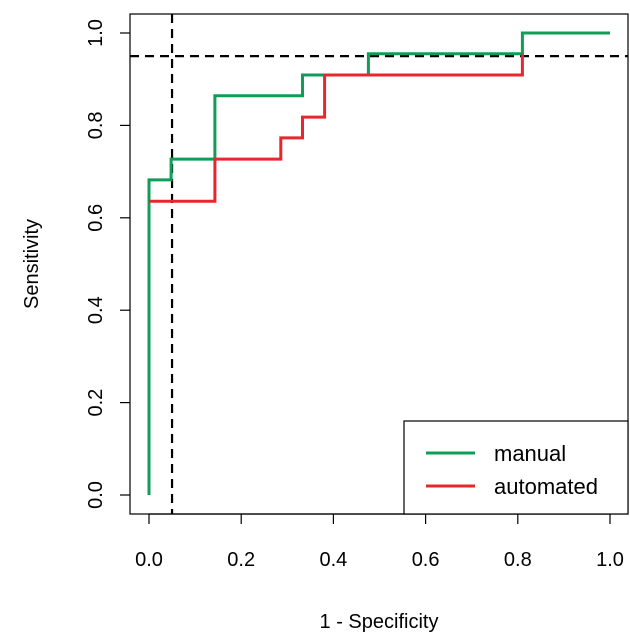 The width and height of the screenshot is (630, 635). I want to click on y-tick-label: 1.0, so click(96, 33).